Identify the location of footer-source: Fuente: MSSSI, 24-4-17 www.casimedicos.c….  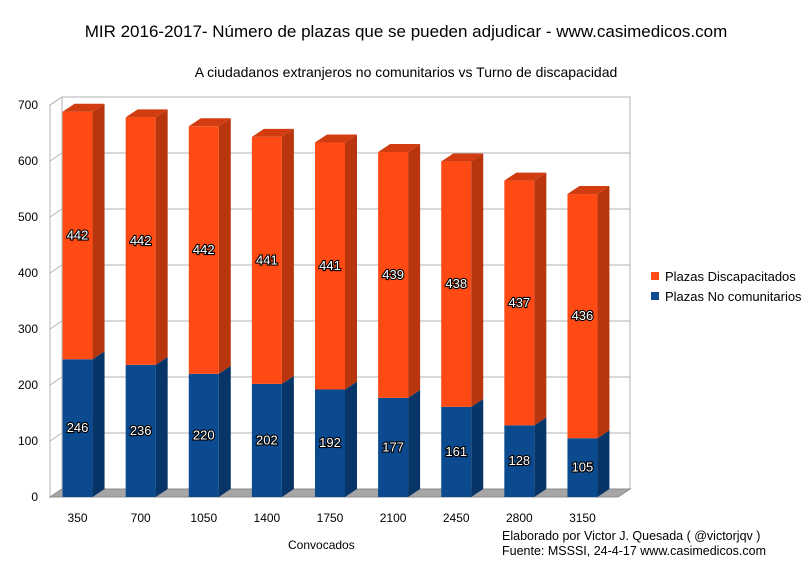
(634, 551).